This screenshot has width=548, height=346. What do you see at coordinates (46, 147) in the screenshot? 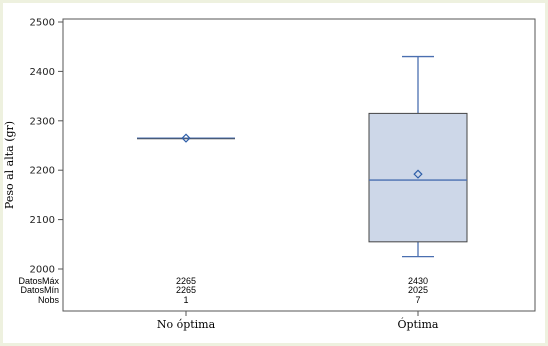
I see `y-axis-ticks: 2000 2100 2200 2300 2400 2500` at bounding box center [46, 147].